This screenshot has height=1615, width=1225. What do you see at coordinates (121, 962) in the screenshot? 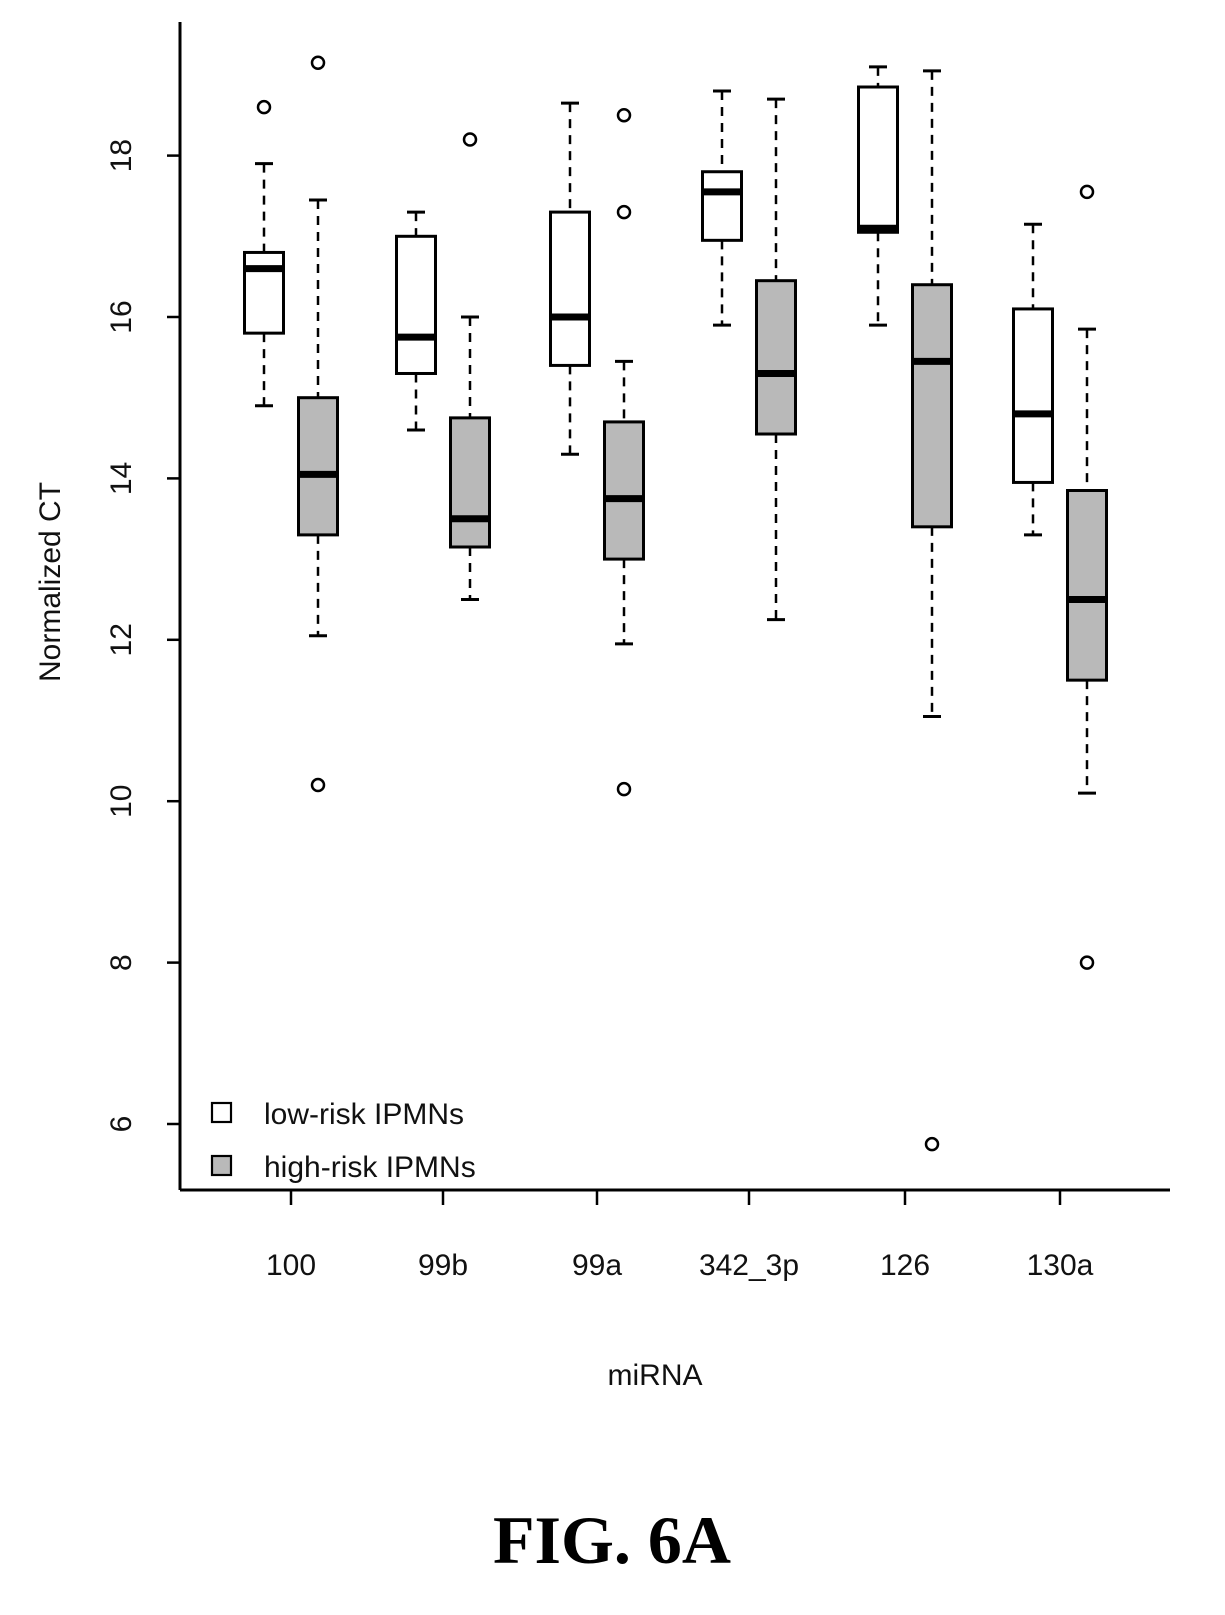
I see `y-tick-label-8: 8` at bounding box center [121, 962].